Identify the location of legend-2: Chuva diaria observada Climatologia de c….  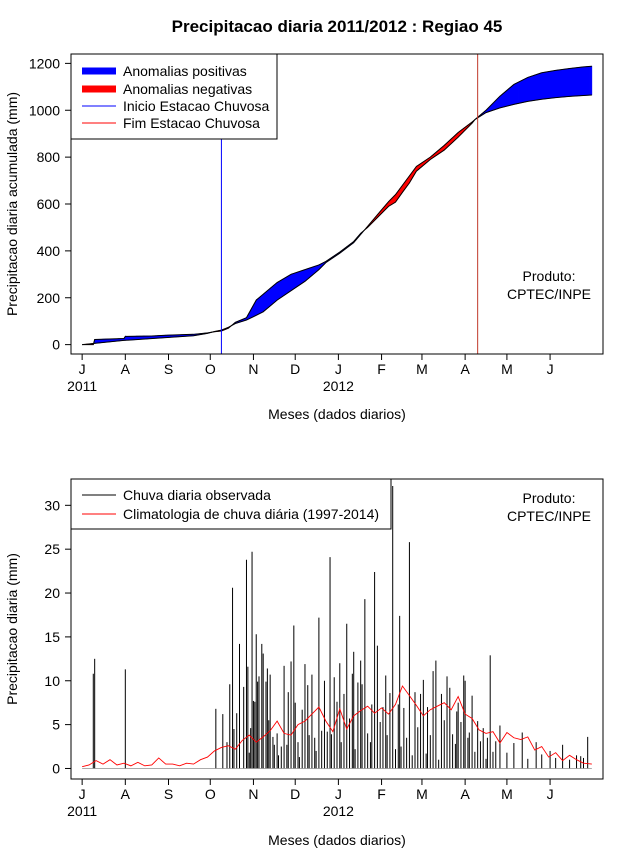
(231, 504).